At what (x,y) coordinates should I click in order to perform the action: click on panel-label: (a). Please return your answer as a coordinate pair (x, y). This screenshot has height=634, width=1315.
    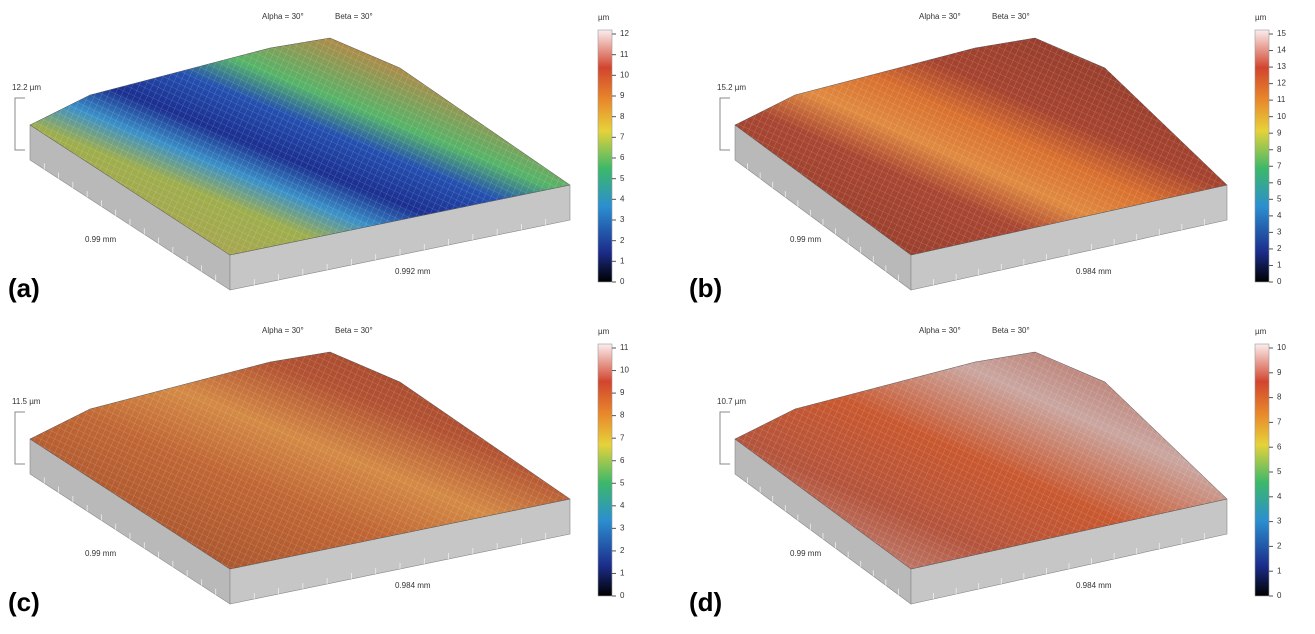
    Looking at the image, I should click on (24, 288).